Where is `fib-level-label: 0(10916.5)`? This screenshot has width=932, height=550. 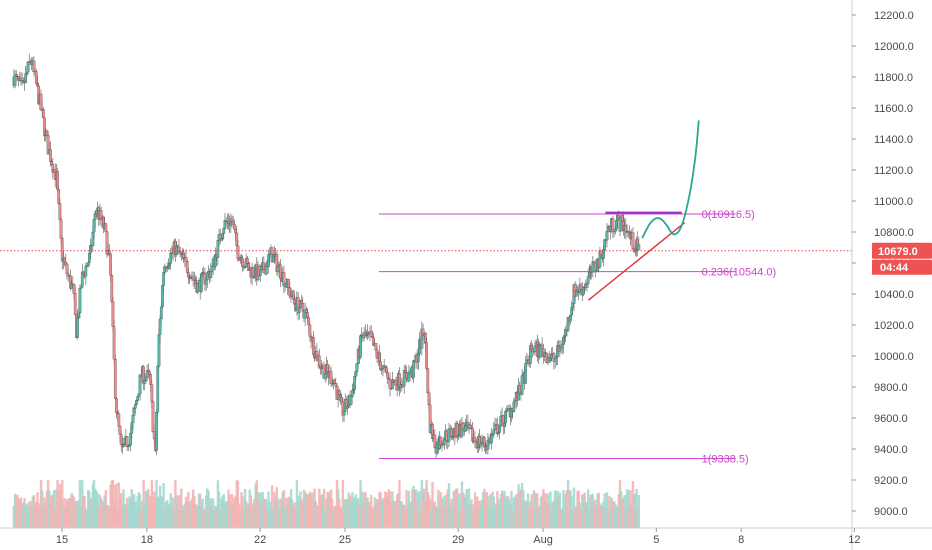
fib-level-label: 0(10916.5) is located at coordinates (728, 215).